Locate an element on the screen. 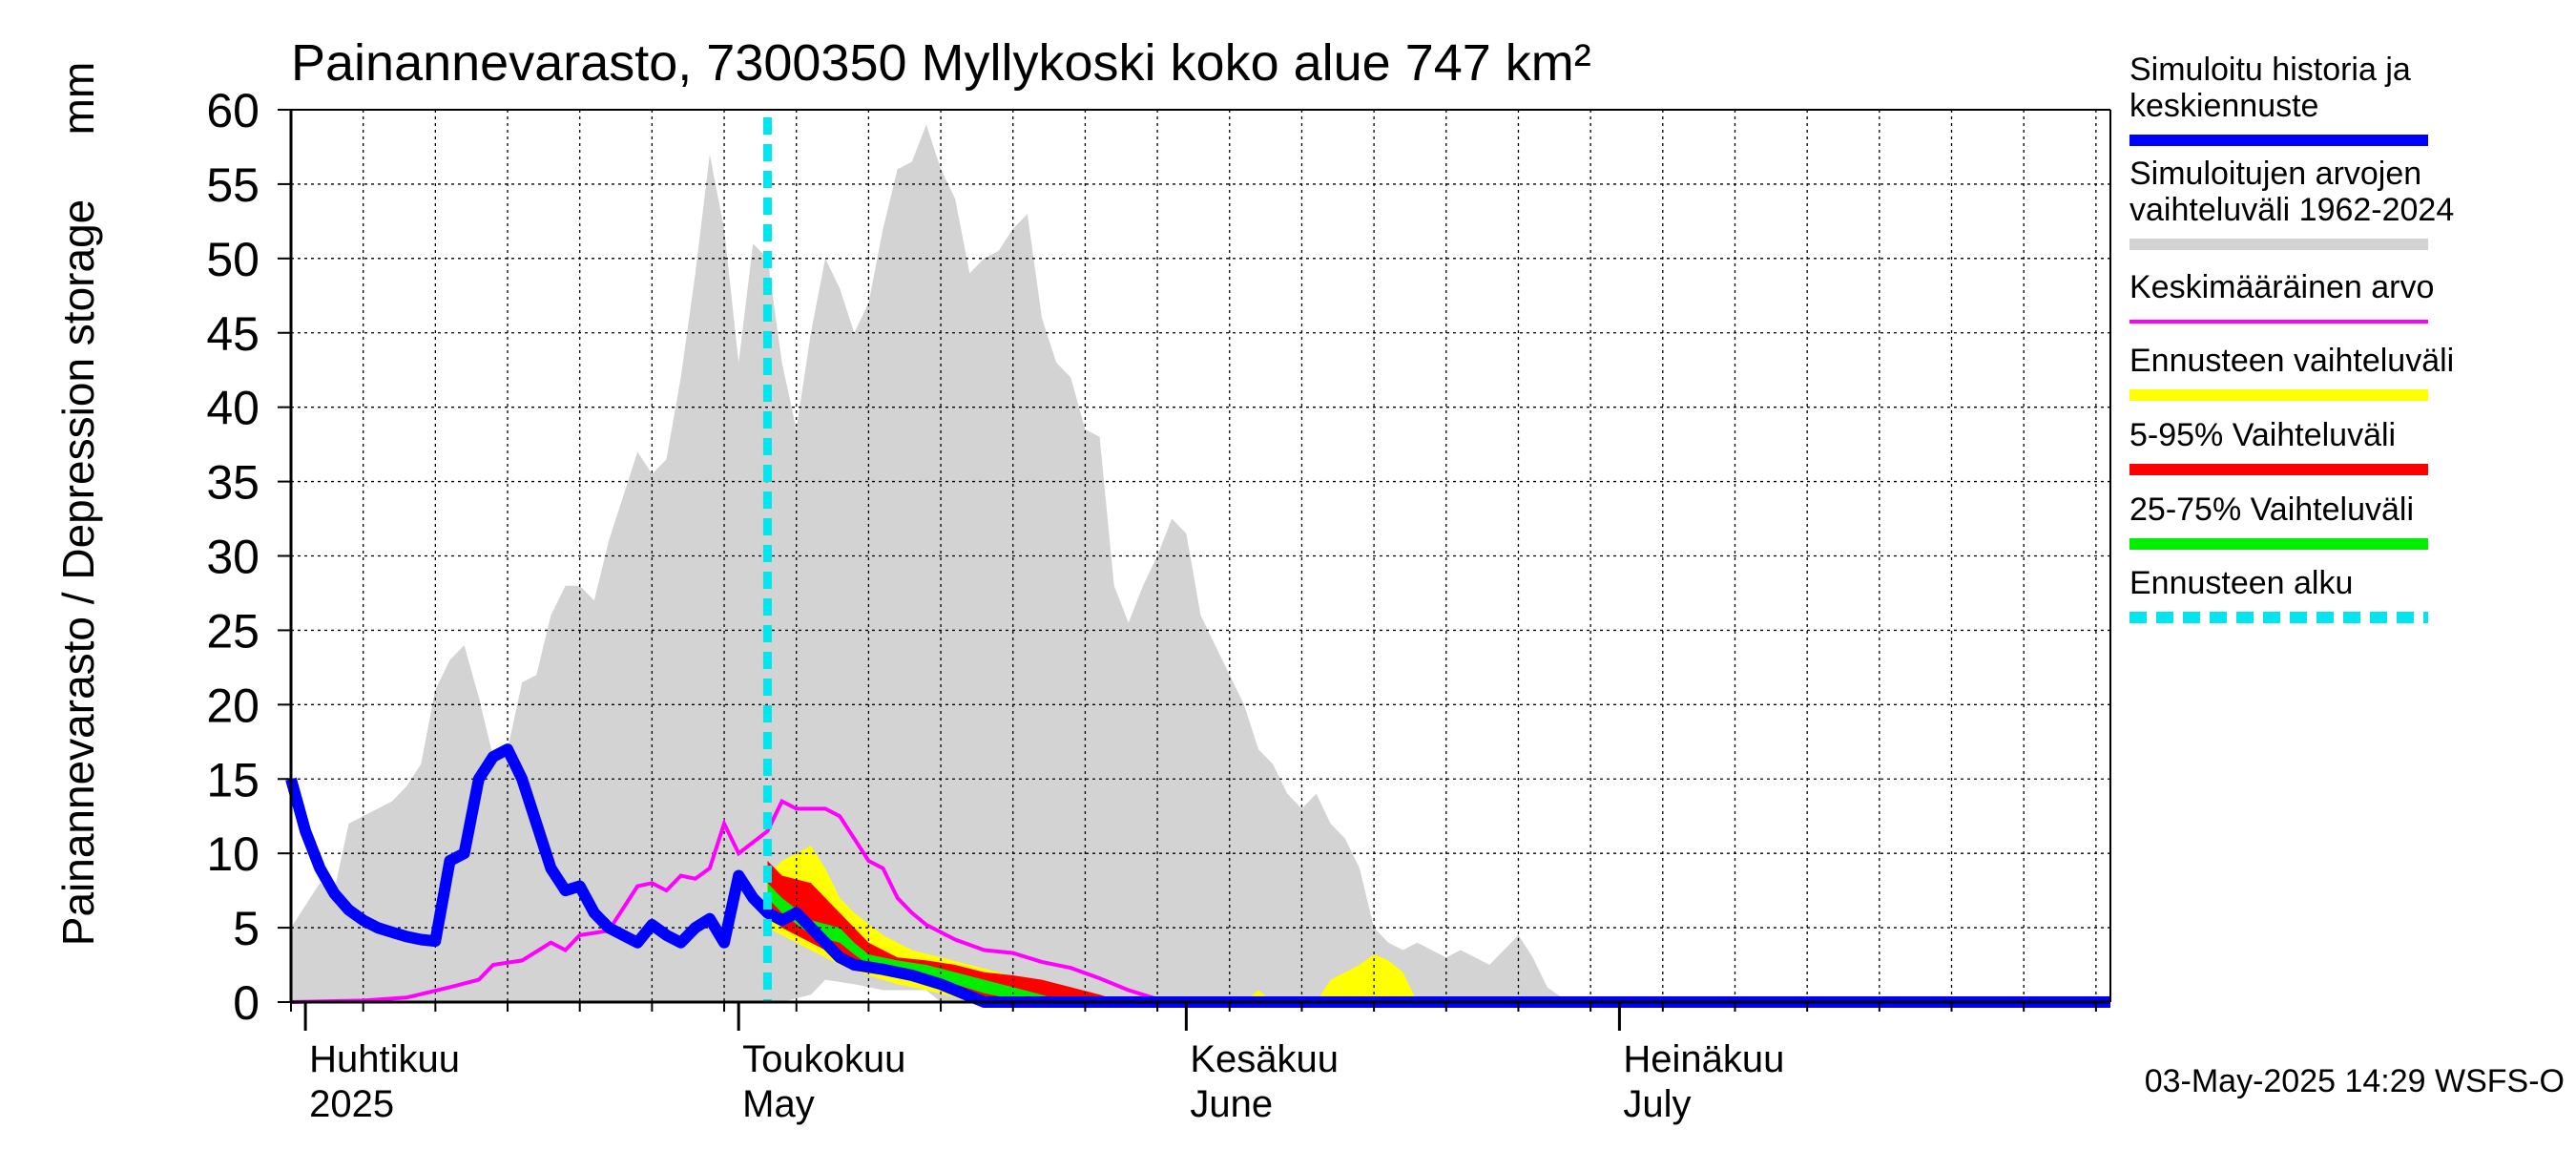  y-axis-label-group: Painannevarasto / Depression storage is located at coordinates (78, 572).